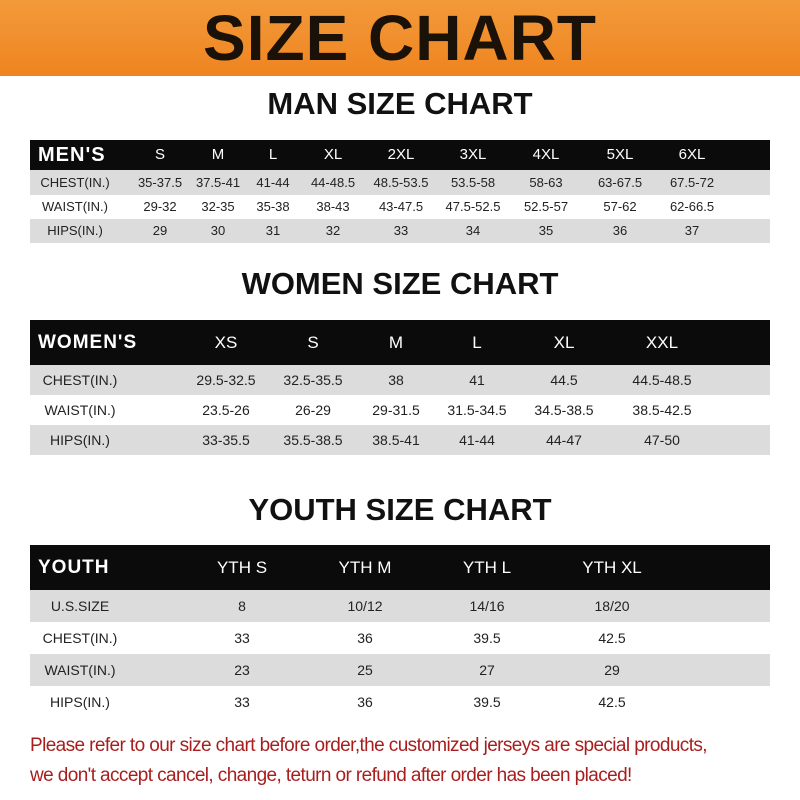 The image size is (800, 800). Describe the element at coordinates (487, 567) in the screenshot. I see `size-header-yth-l: YTH L` at that location.